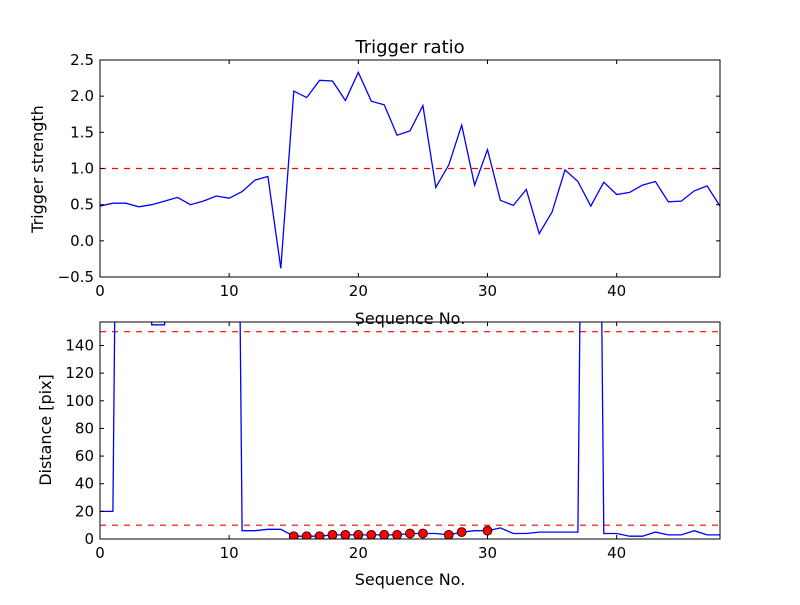 Image resolution: width=800 pixels, height=605 pixels. What do you see at coordinates (79, 373) in the screenshot?
I see `bottom-y-tick-label: 120` at bounding box center [79, 373].